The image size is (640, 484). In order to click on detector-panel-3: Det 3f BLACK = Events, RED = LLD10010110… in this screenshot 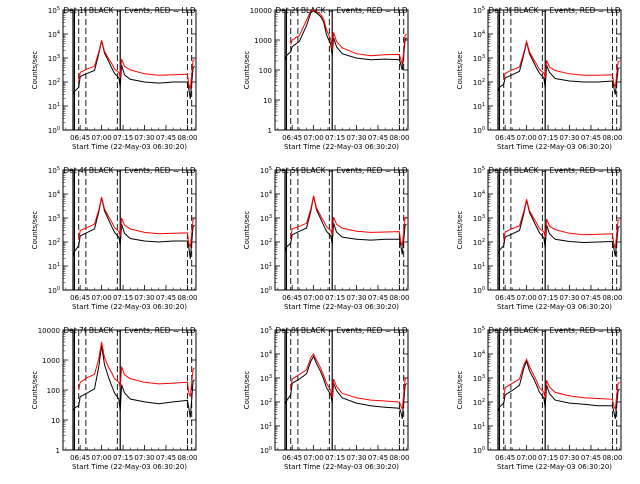, I will do `click(539, 78)`.